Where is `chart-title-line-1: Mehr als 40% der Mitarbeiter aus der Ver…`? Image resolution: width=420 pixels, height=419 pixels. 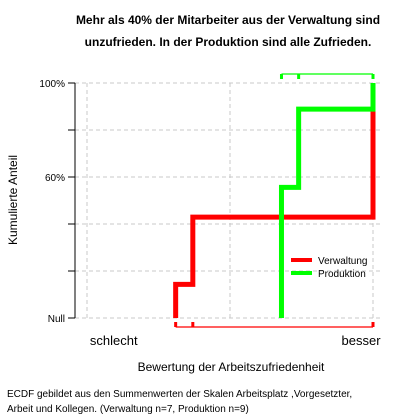 chart-title-line-1: Mehr als 40% der Mitarbeiter aus der Ver… is located at coordinates (228, 20).